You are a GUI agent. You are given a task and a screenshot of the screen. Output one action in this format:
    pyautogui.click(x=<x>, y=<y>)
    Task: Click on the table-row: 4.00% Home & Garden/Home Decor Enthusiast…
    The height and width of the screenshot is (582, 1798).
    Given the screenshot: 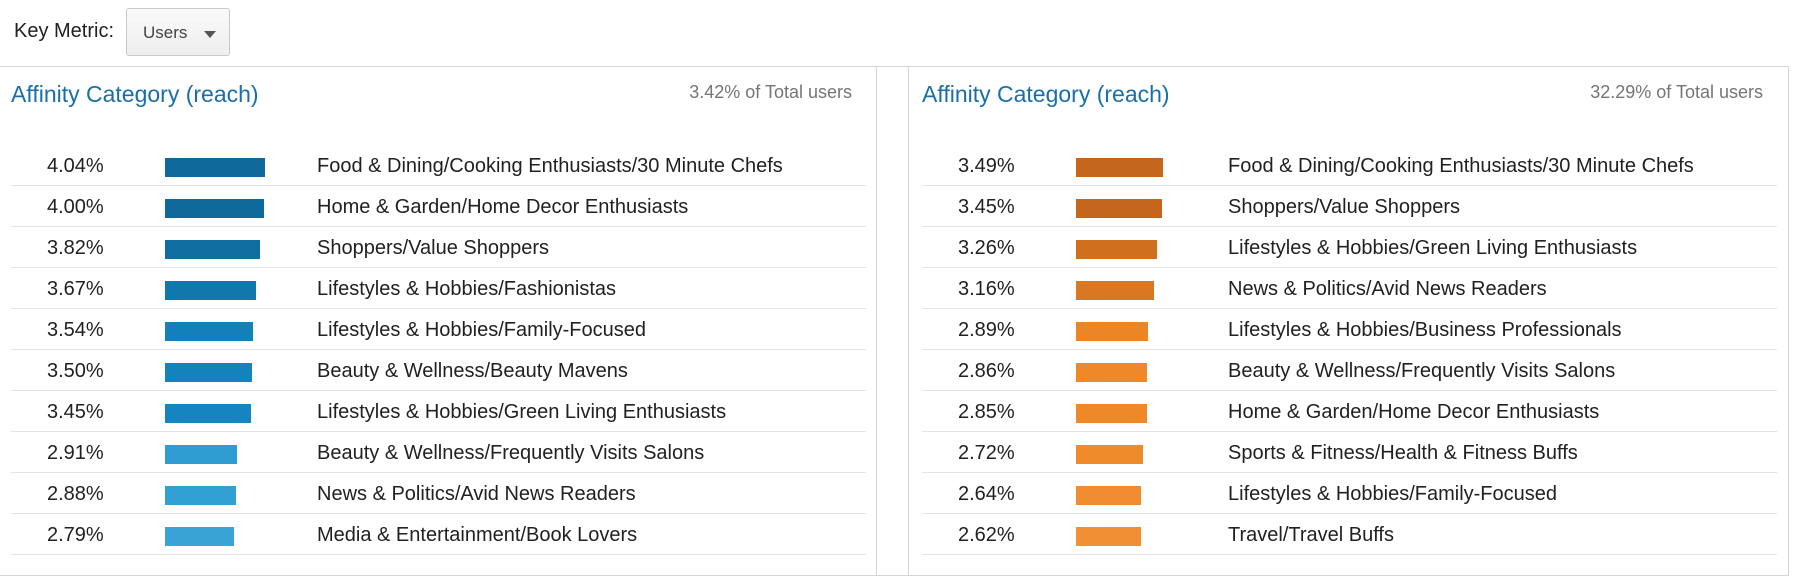 What is the action you would take?
    pyautogui.click(x=438, y=206)
    